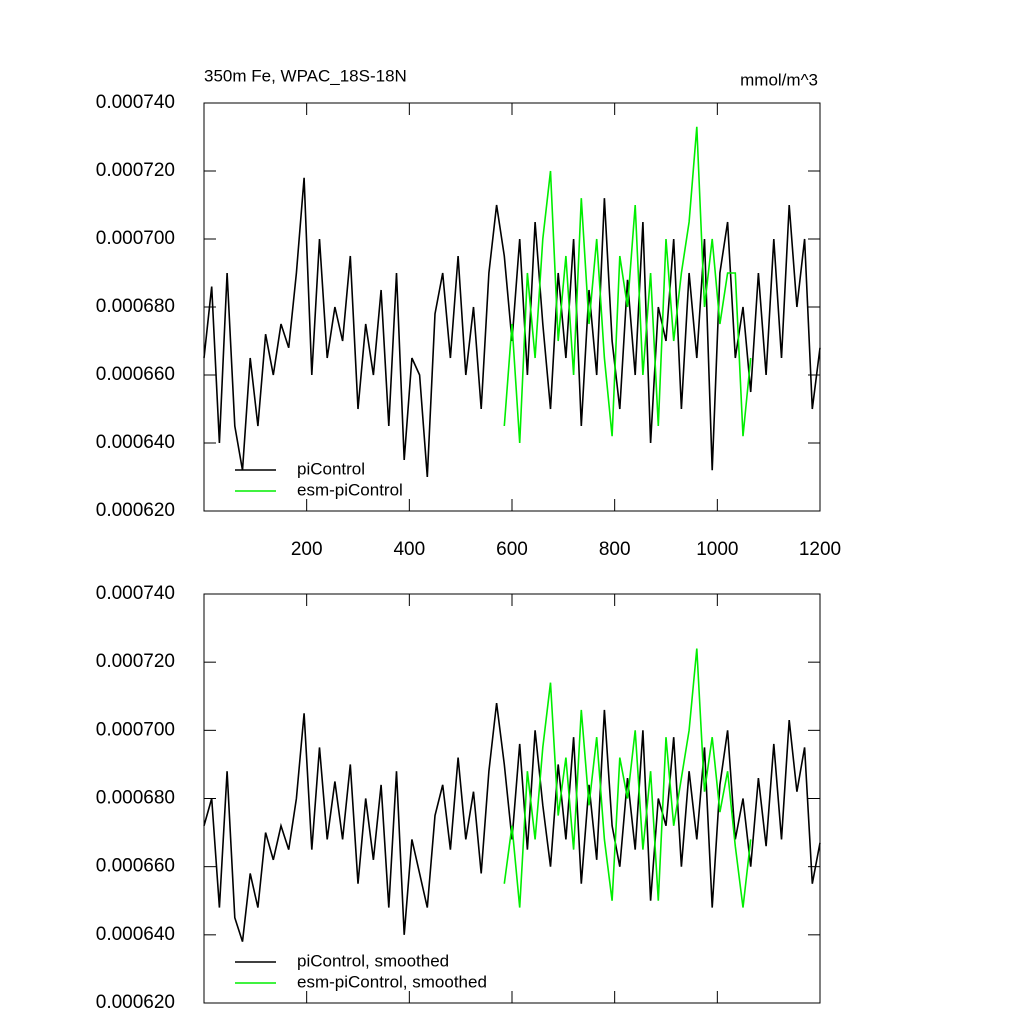 The image size is (1024, 1024). Describe the element at coordinates (331, 468) in the screenshot. I see `legend-label: piControl` at that location.